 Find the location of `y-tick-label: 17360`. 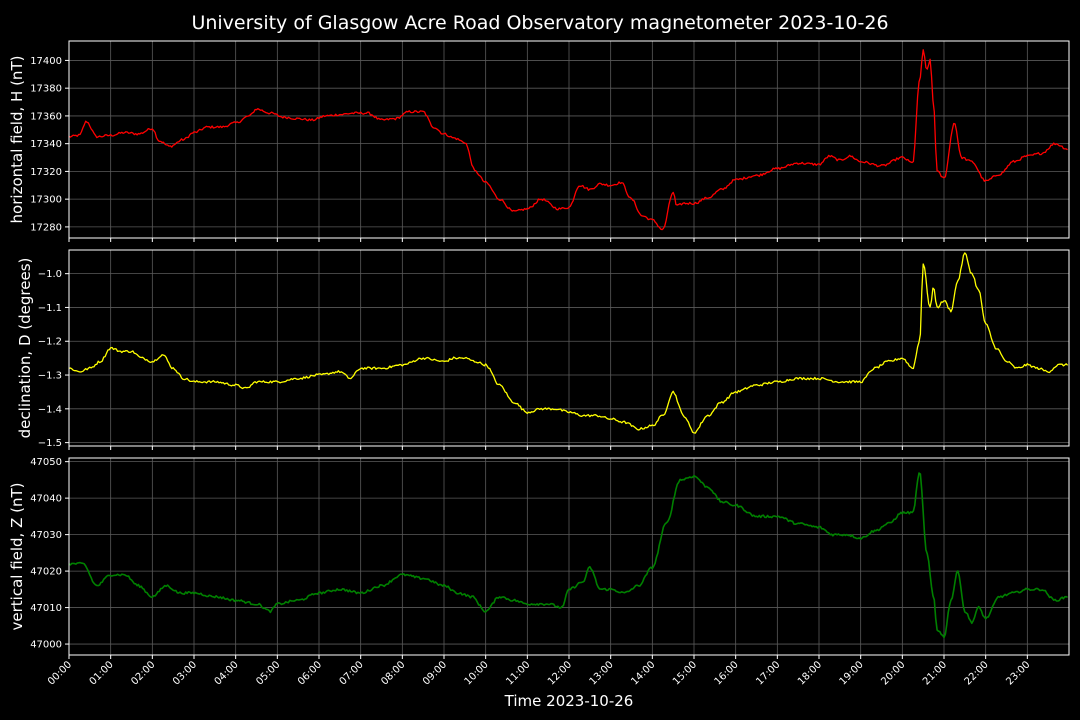

y-tick-label: 17360 is located at coordinates (46, 116).